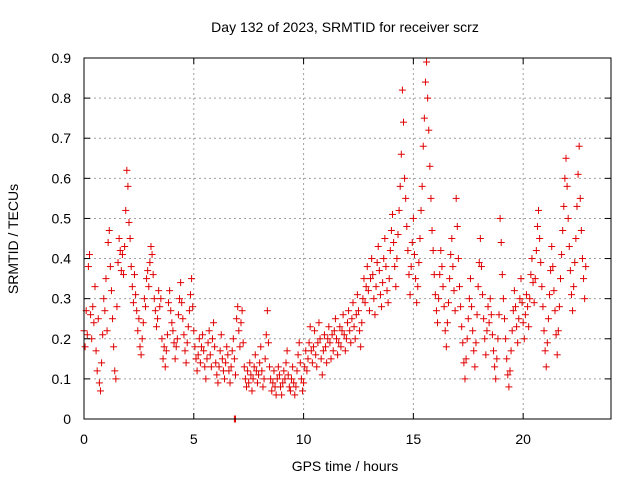 The image size is (640, 480). I want to click on x-tick-label: 20, so click(523, 439).